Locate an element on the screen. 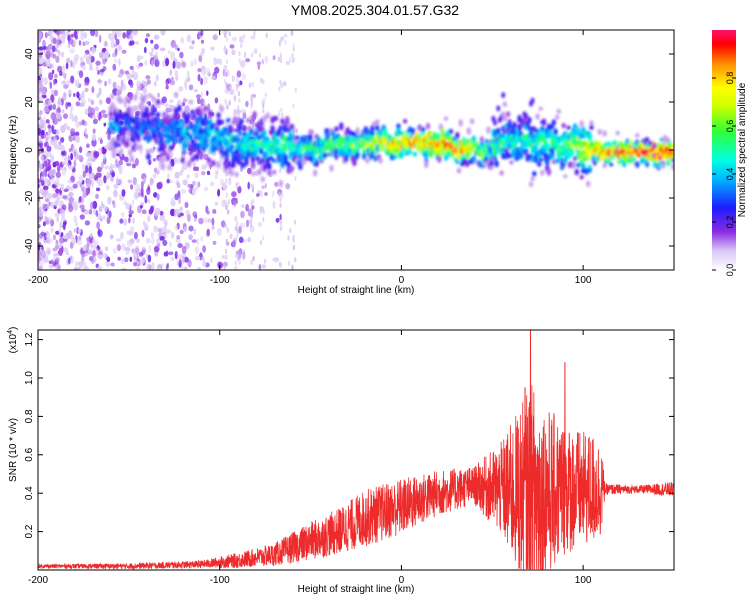 The height and width of the screenshot is (600, 750). colorbar-gradient is located at coordinates (724, 150).